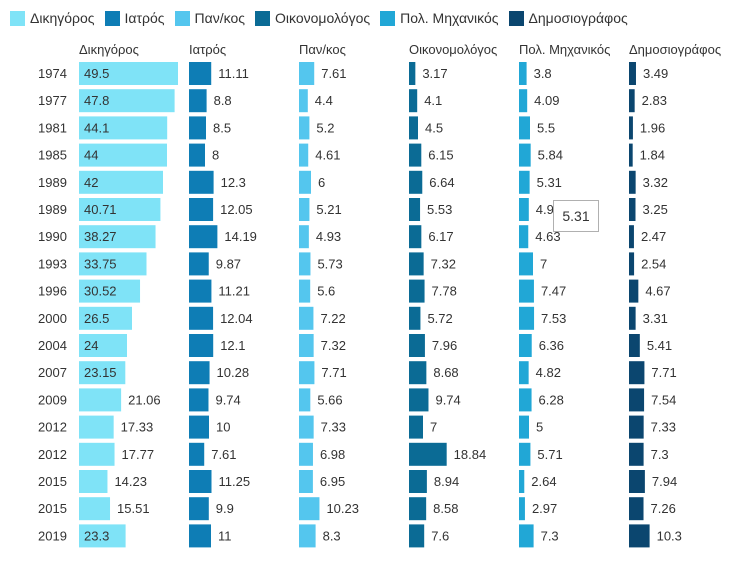  I want to click on legend-item: Ιατρός, so click(134, 18).